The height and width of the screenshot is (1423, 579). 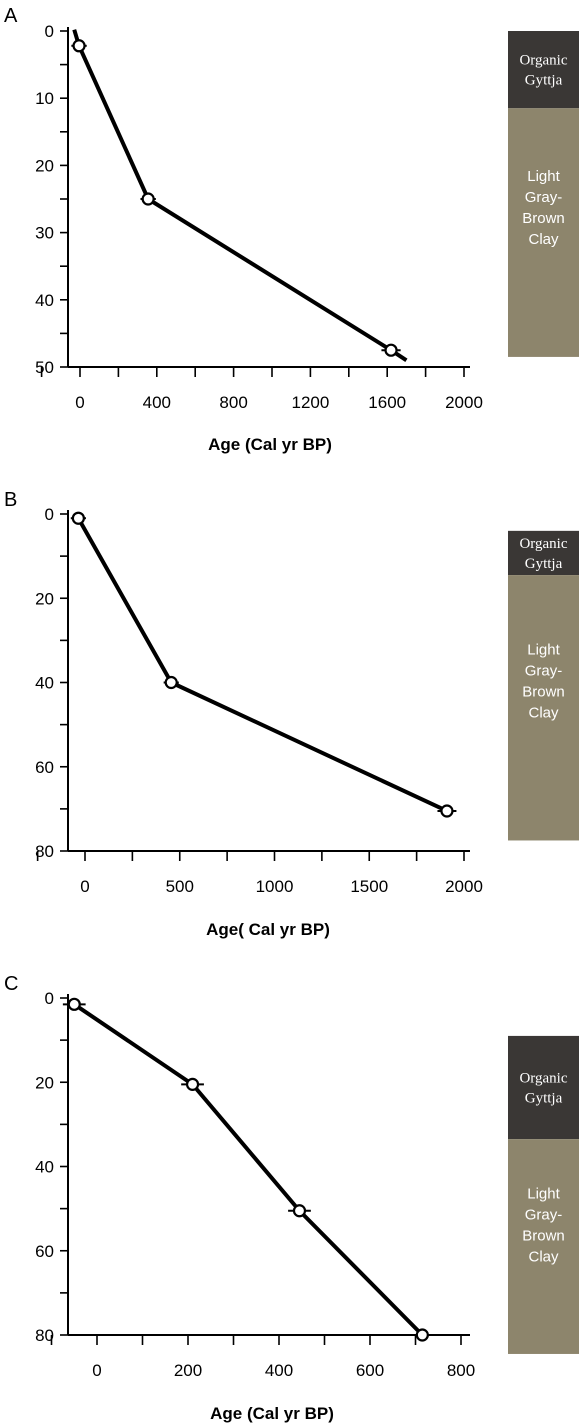 I want to click on panel-label: C, so click(x=11, y=984).